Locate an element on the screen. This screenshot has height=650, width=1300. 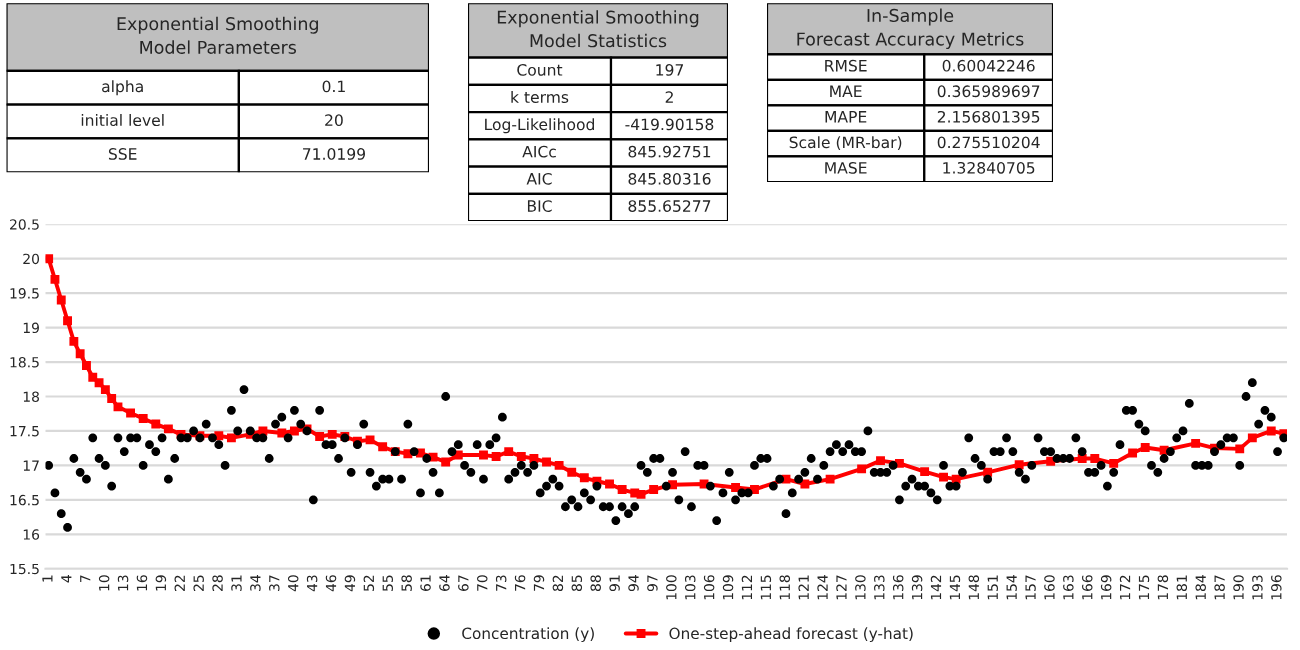
text: Exponential Smoothing Model Parameters is located at coordinates (217, 35).